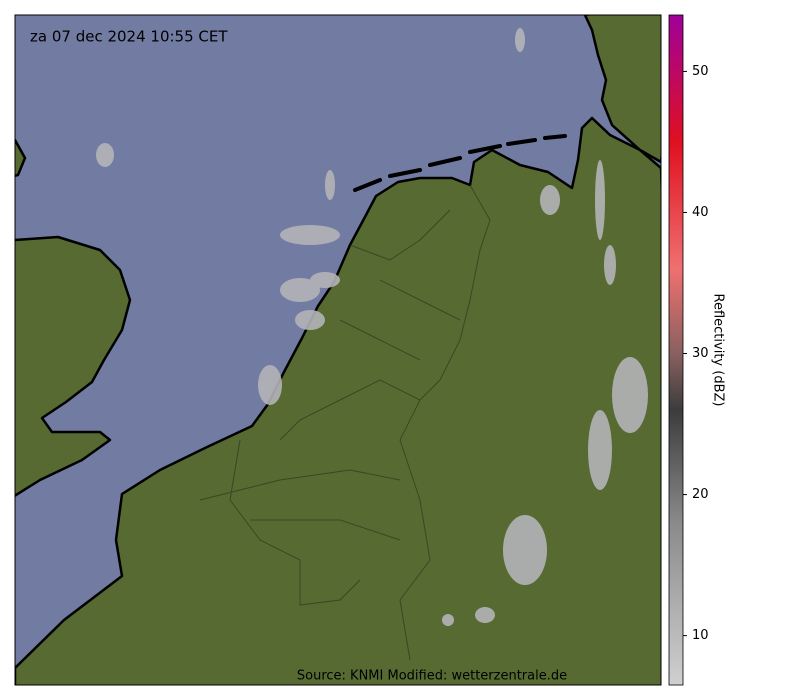 The width and height of the screenshot is (800, 700). I want to click on colorbar, so click(676, 350).